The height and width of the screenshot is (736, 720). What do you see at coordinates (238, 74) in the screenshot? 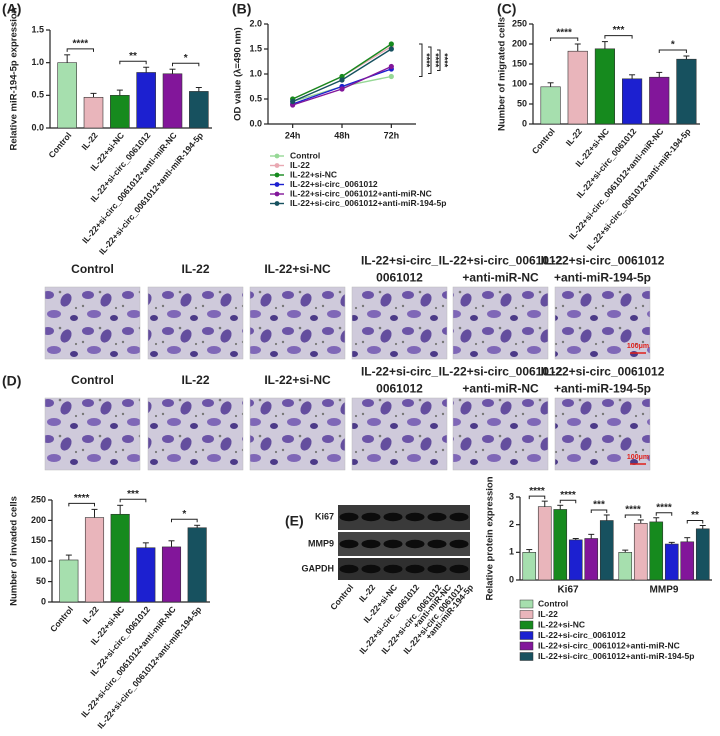
I see `y-axis-label: OD value (λ=490 nm)` at bounding box center [238, 74].